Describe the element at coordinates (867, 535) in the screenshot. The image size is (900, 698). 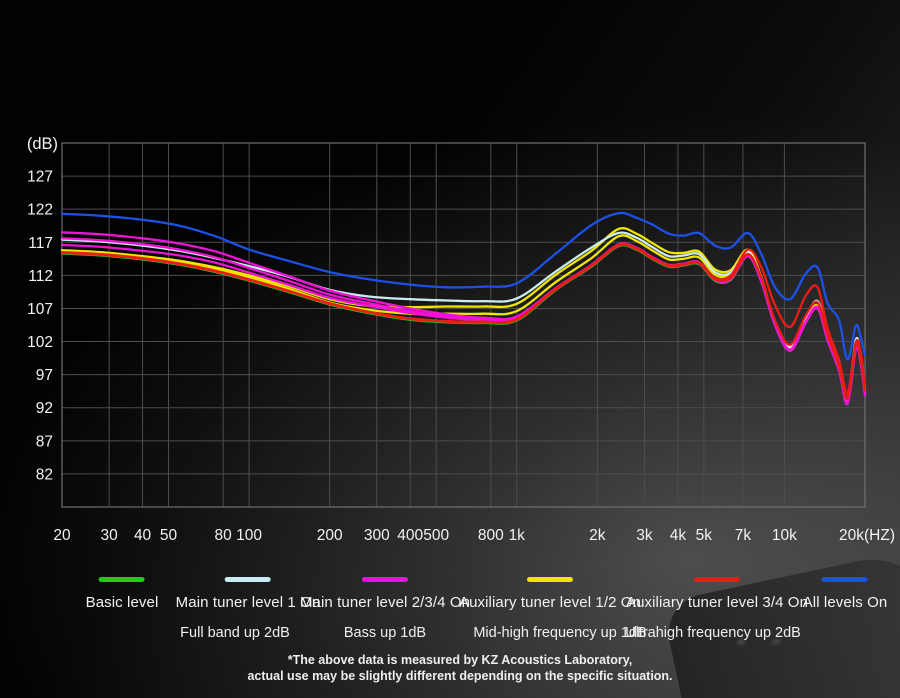
I see `x-axis-tick-label: 20k(HZ)` at that location.